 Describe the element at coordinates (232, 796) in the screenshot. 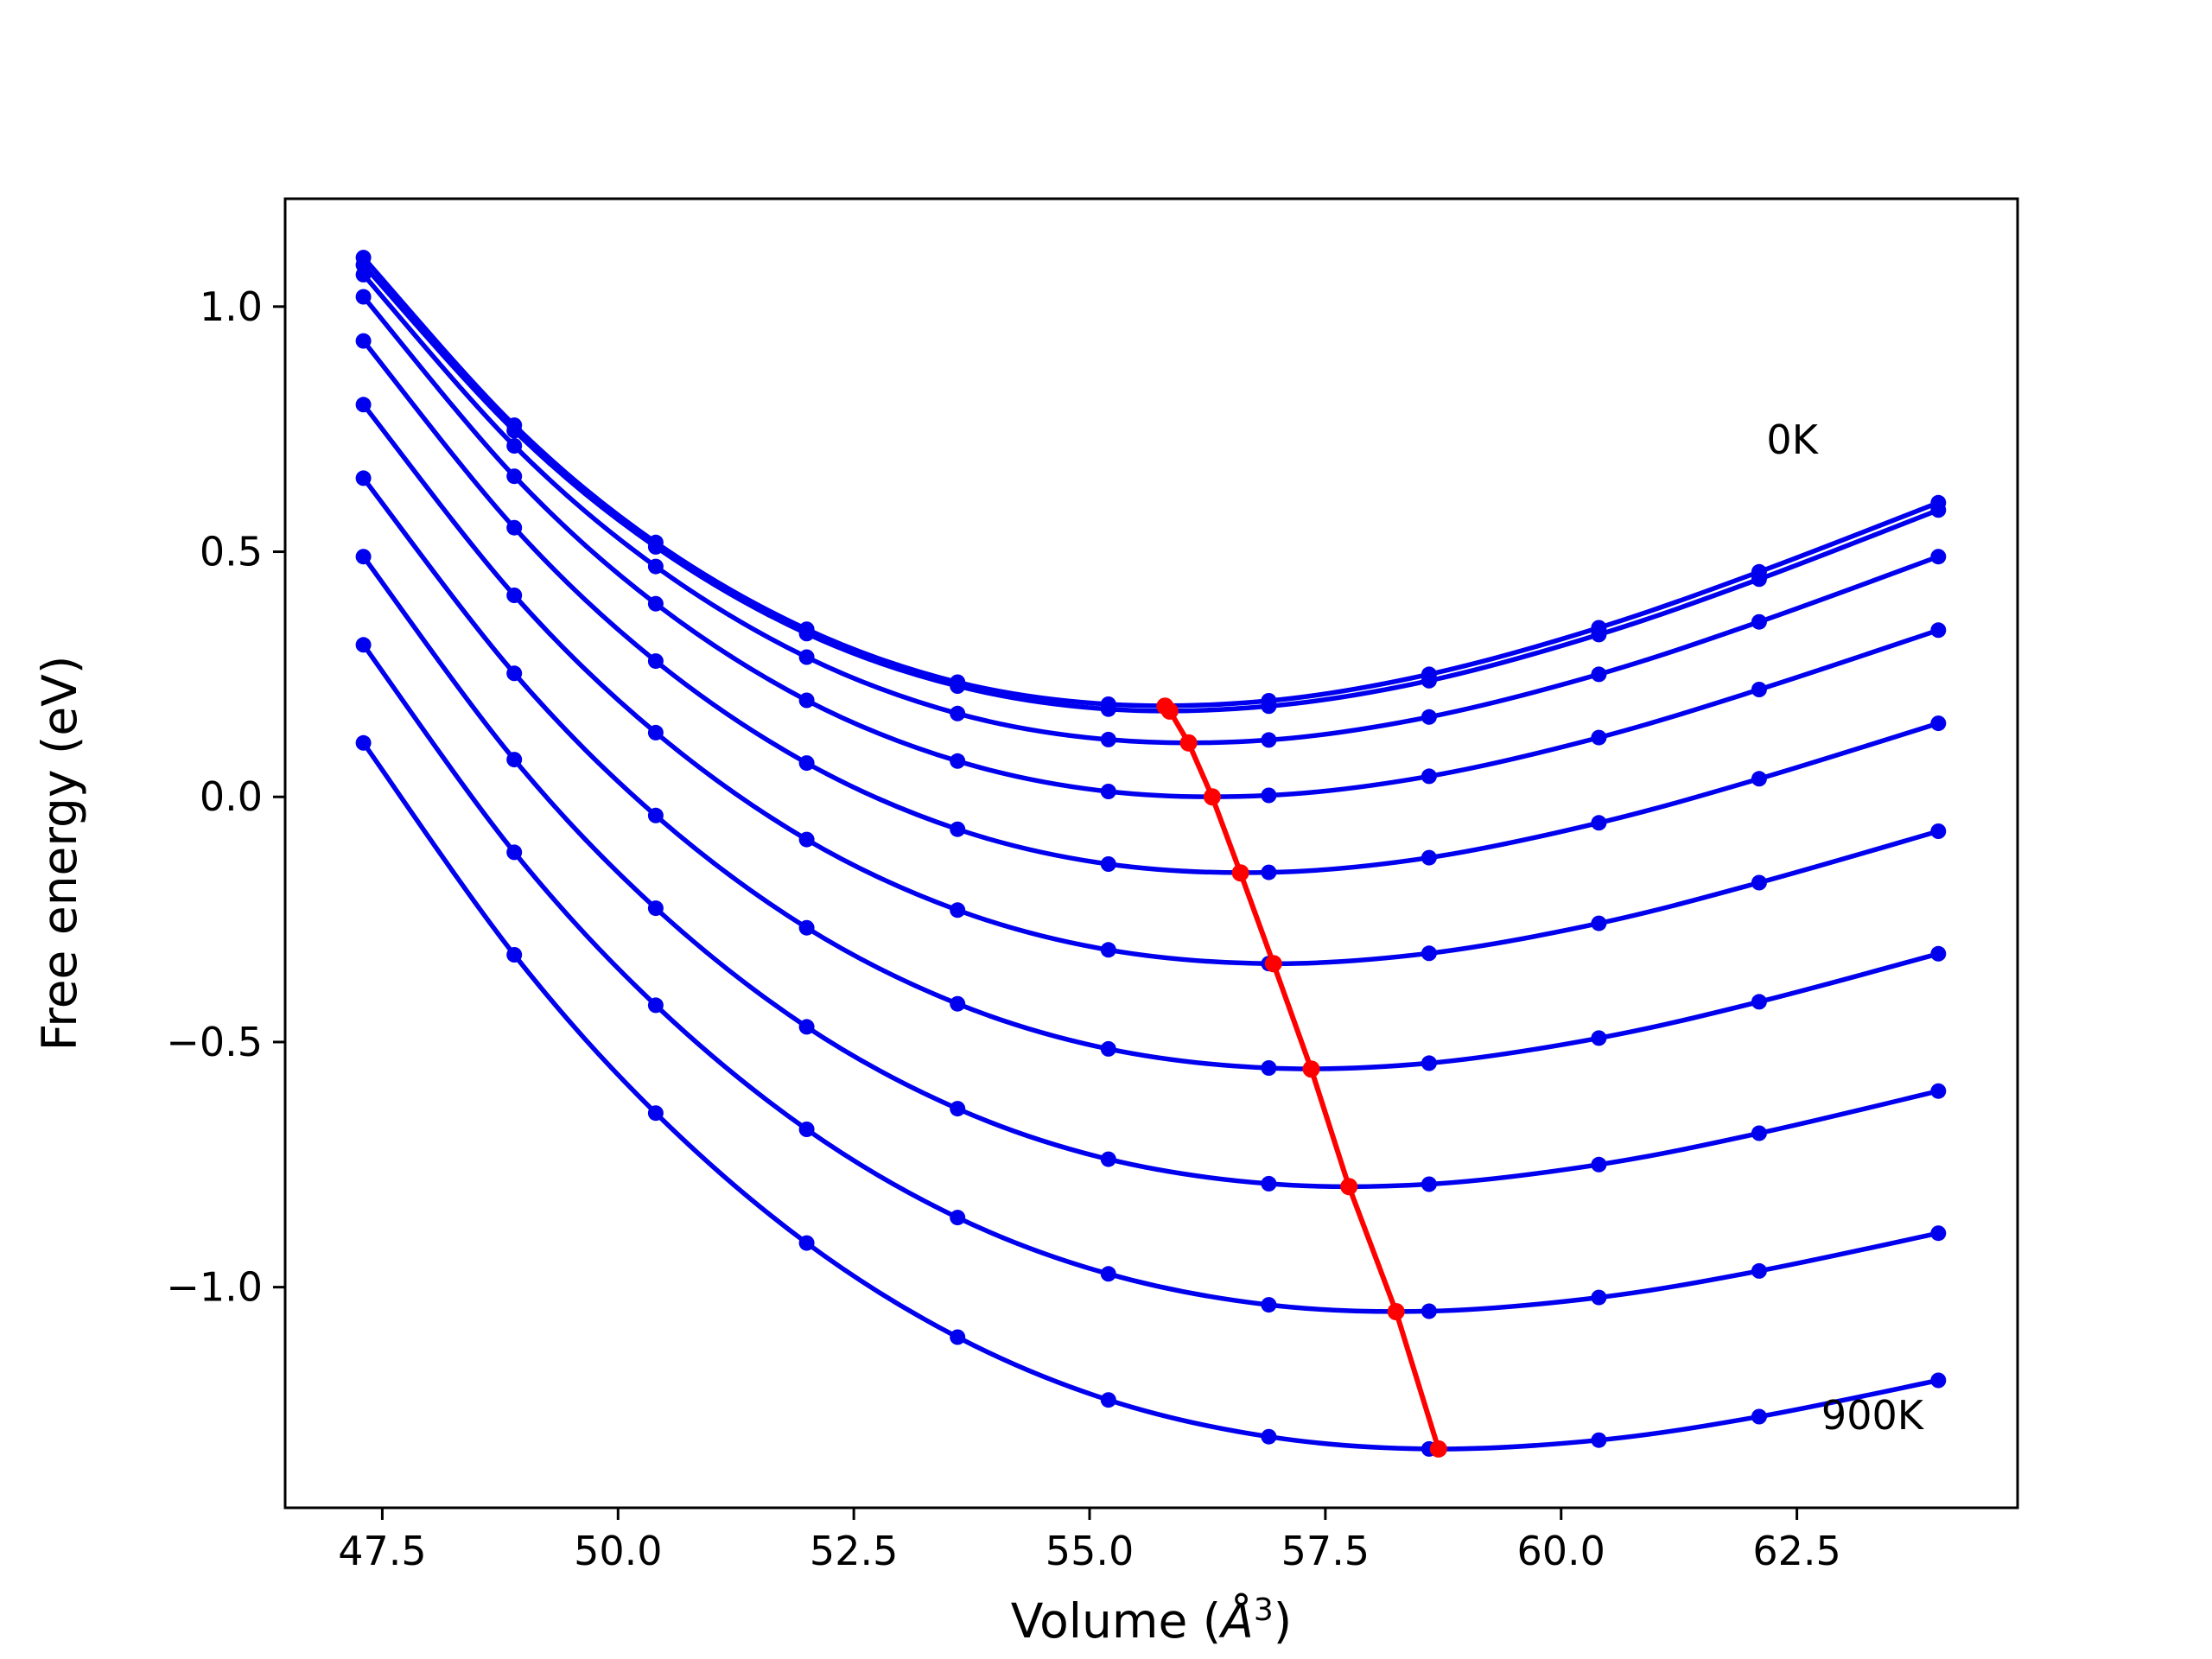

I see `y-tick-label: 0.0` at that location.